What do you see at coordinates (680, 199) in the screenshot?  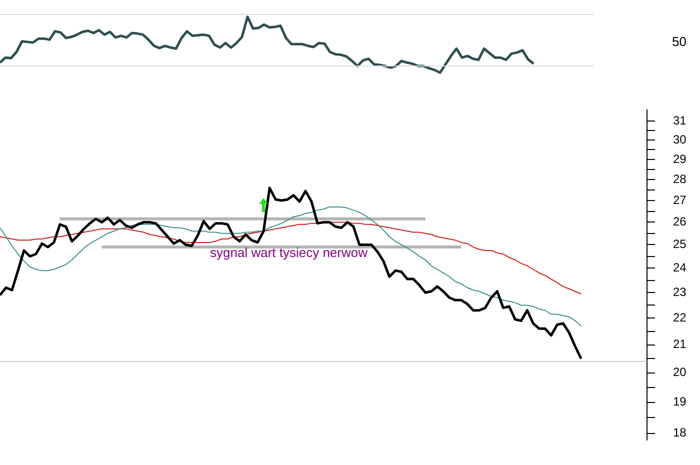 I see `y-tick-label: 27` at bounding box center [680, 199].